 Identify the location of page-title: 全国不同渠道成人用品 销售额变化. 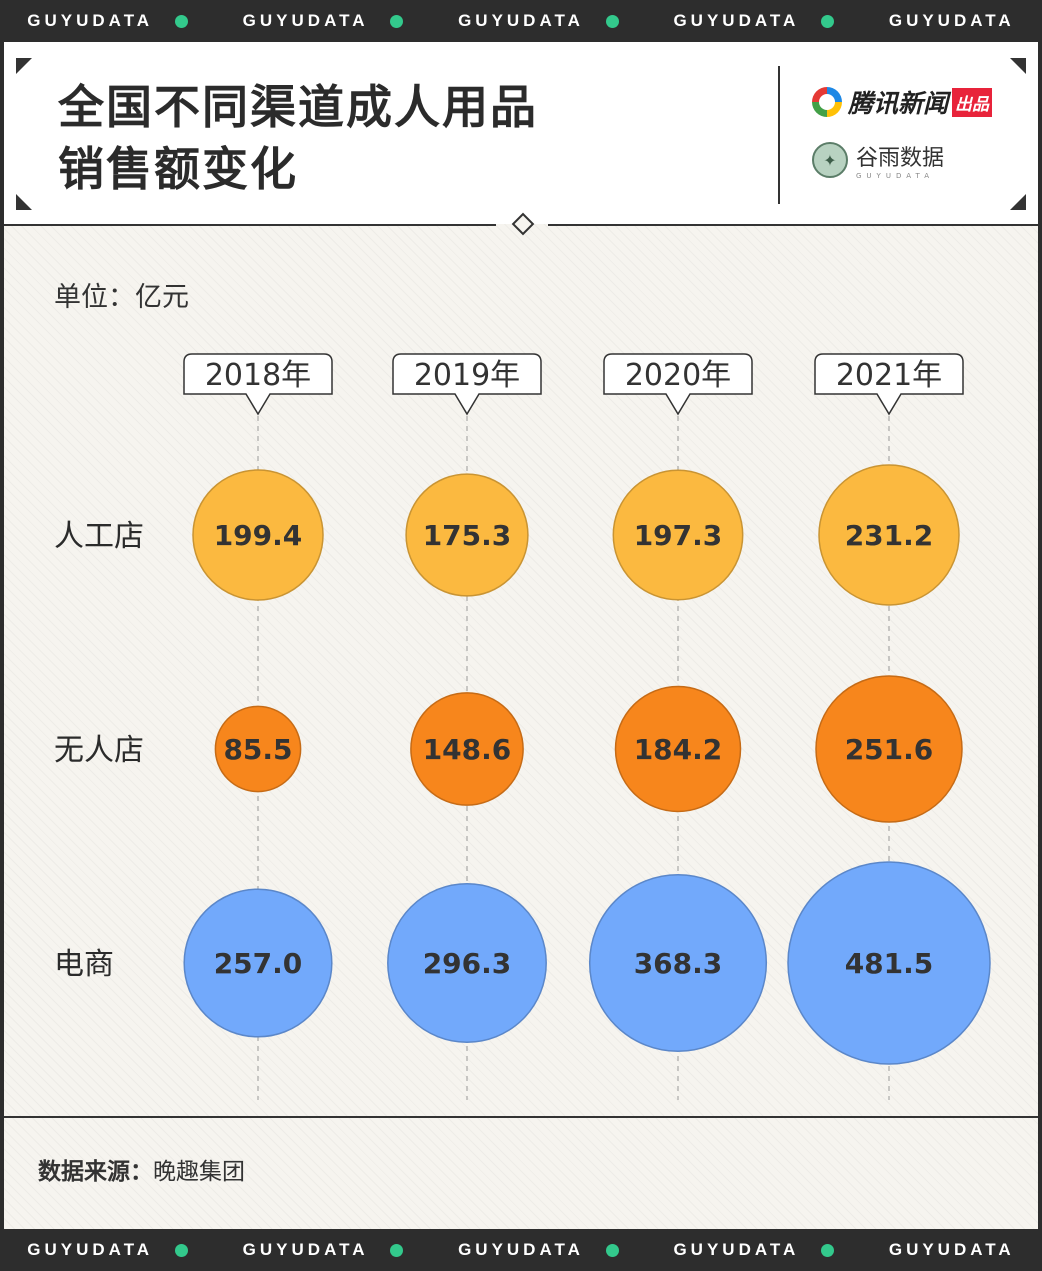
(298, 138).